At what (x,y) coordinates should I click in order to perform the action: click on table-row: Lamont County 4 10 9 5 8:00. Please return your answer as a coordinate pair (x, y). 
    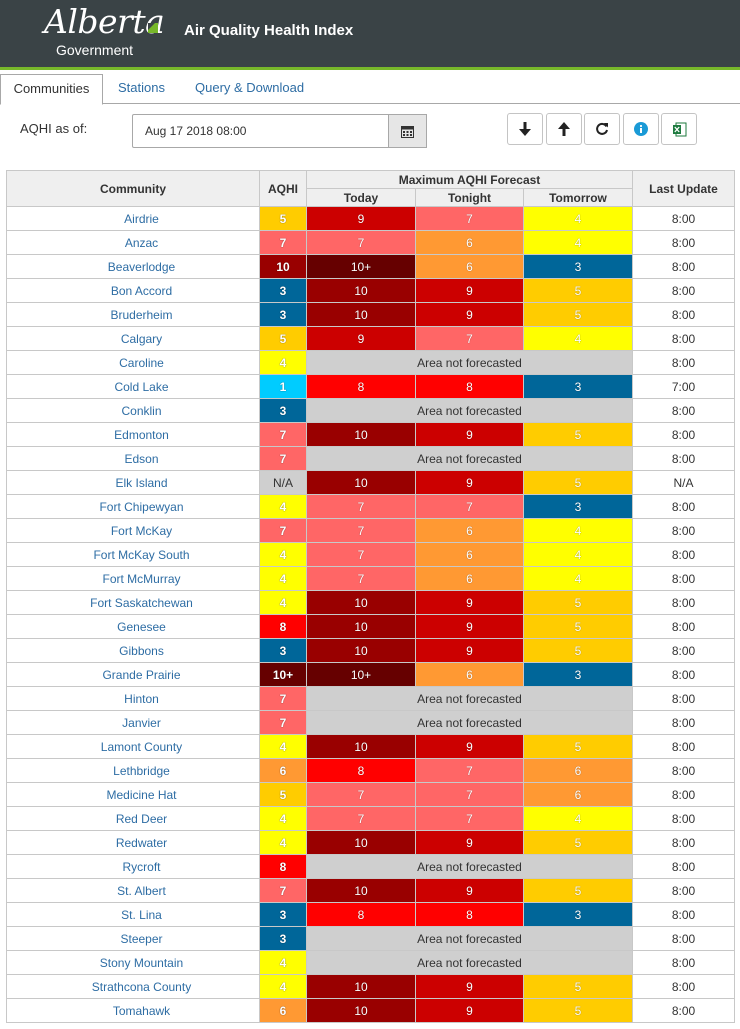
    Looking at the image, I should click on (370, 746).